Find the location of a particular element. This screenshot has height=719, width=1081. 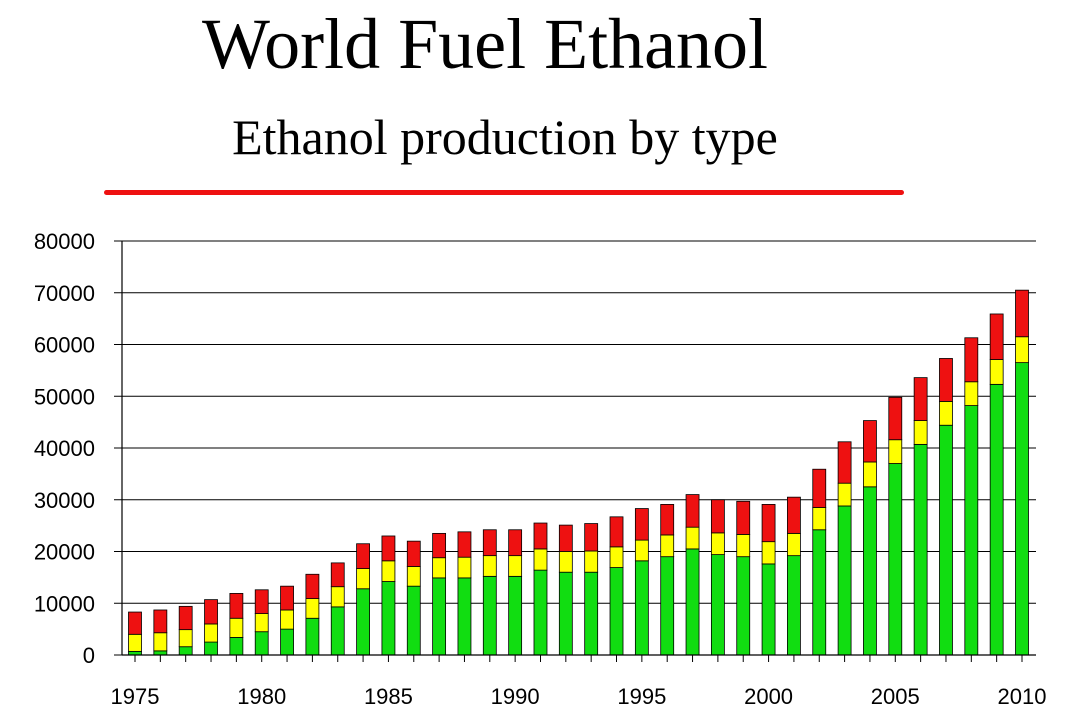

x-tick-labels: 1975 1980 1985 1990 1995 2000 2005 2010 is located at coordinates (579, 696).